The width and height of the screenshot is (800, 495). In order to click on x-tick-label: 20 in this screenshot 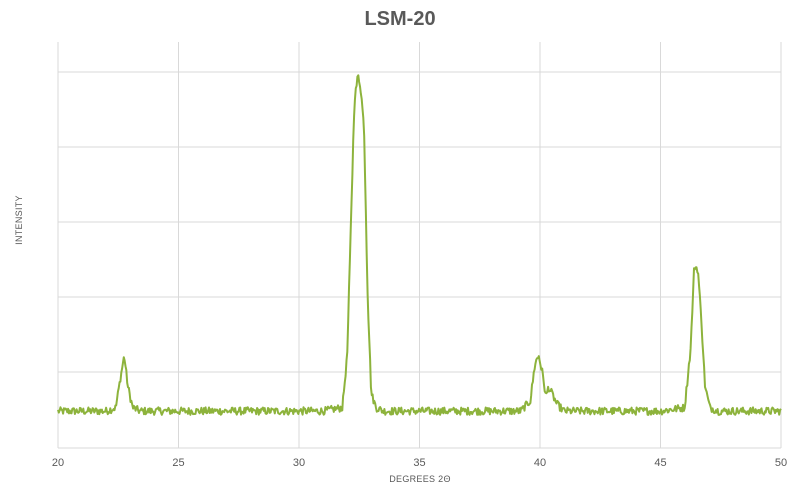, I will do `click(58, 463)`.